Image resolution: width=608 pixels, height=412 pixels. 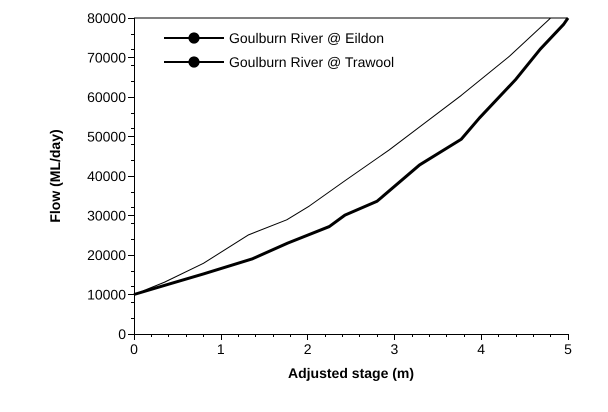 I want to click on y-tick-label: 30000, so click(x=106, y=216).